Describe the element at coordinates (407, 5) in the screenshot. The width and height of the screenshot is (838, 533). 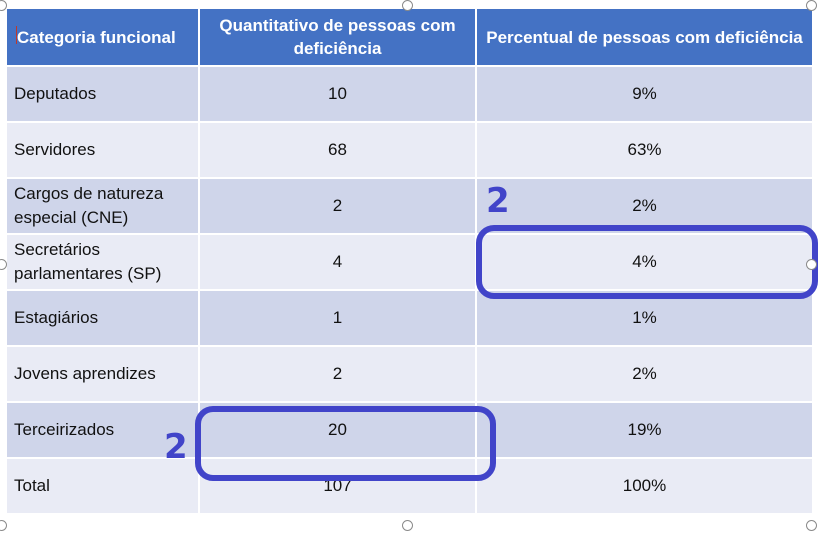
I see `resize-handle-top-middle` at that location.